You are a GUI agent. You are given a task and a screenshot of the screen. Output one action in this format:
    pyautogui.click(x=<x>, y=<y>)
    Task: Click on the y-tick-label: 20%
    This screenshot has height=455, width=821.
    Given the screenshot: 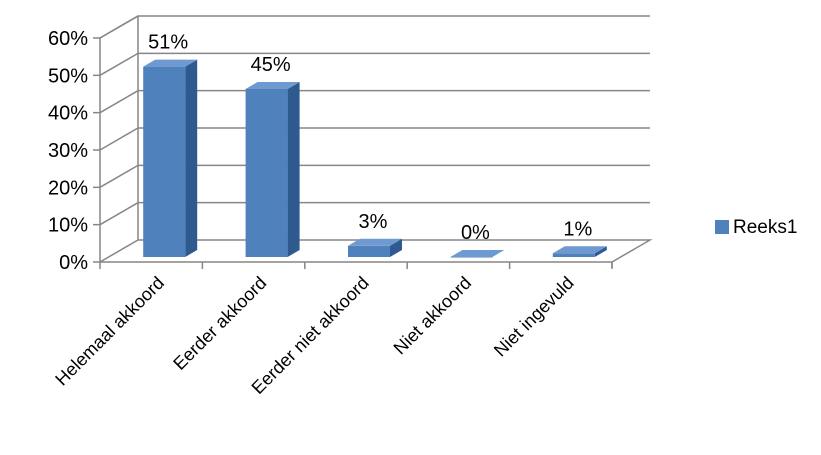 What is the action you would take?
    pyautogui.click(x=68, y=188)
    